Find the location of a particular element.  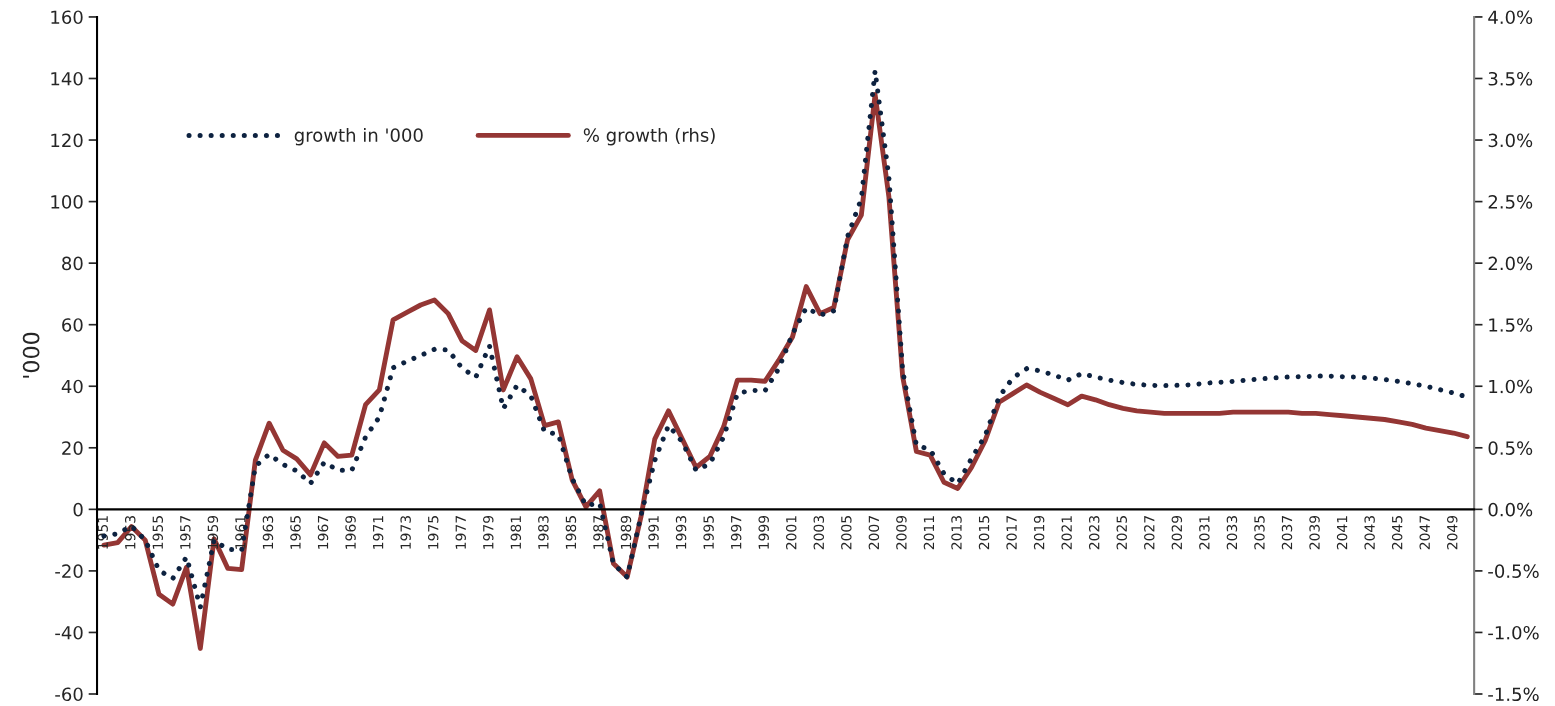

x-tick-label: 2035 is located at coordinates (1259, 533).